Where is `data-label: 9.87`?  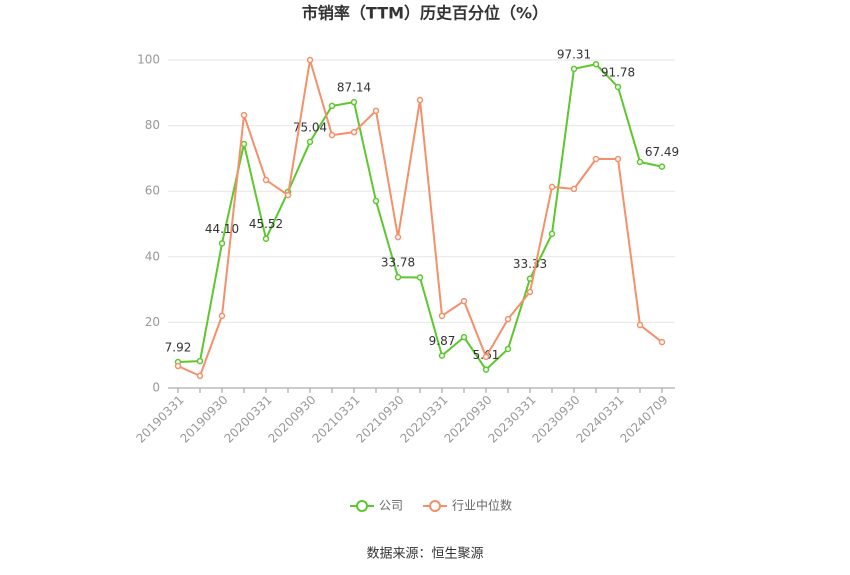 data-label: 9.87 is located at coordinates (442, 341).